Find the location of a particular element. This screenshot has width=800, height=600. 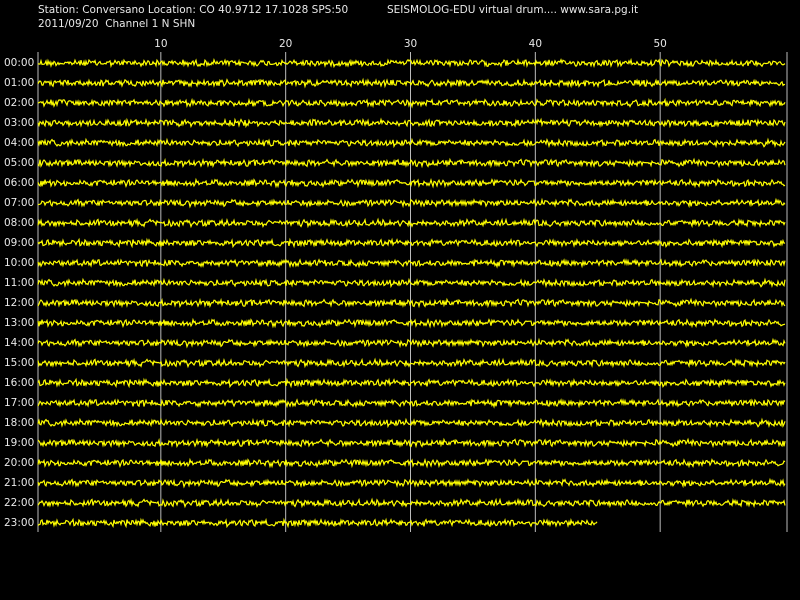

subtitle: 2011/09/20 Channel 1 N SHN is located at coordinates (116, 24).